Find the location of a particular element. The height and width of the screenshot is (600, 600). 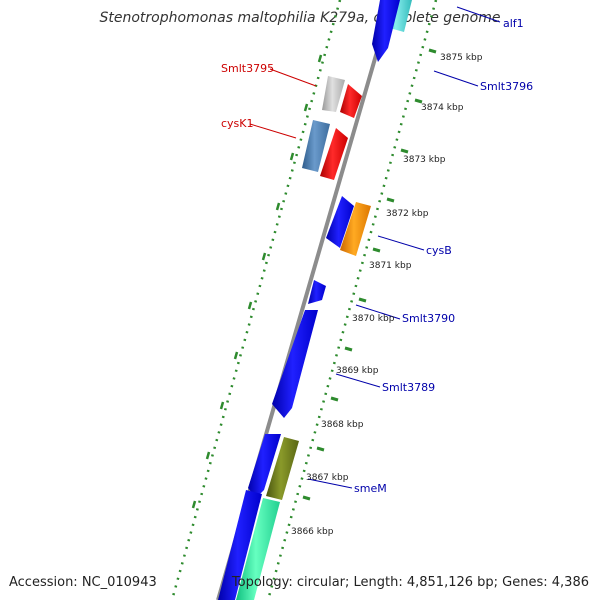

gene-aqua-lower is located at coordinates (258, 549).